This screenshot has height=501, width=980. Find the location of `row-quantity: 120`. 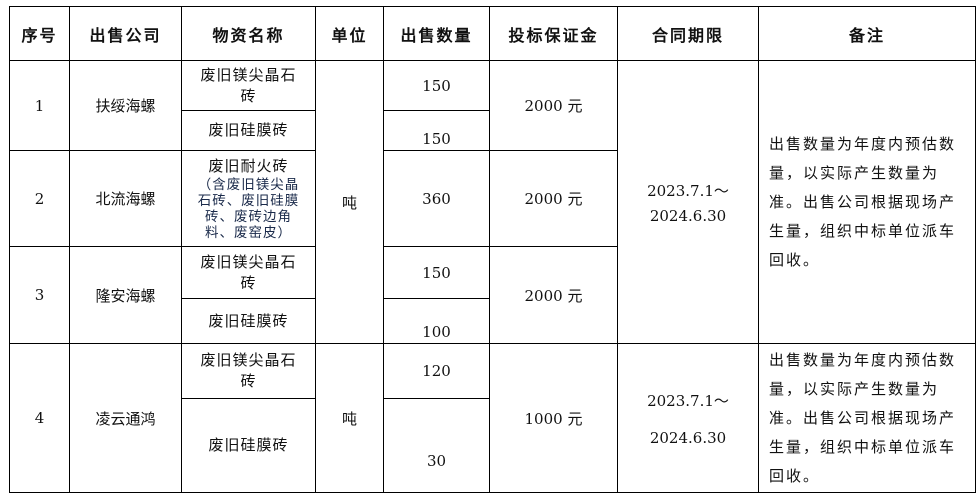

row-quantity: 120 is located at coordinates (436, 371).